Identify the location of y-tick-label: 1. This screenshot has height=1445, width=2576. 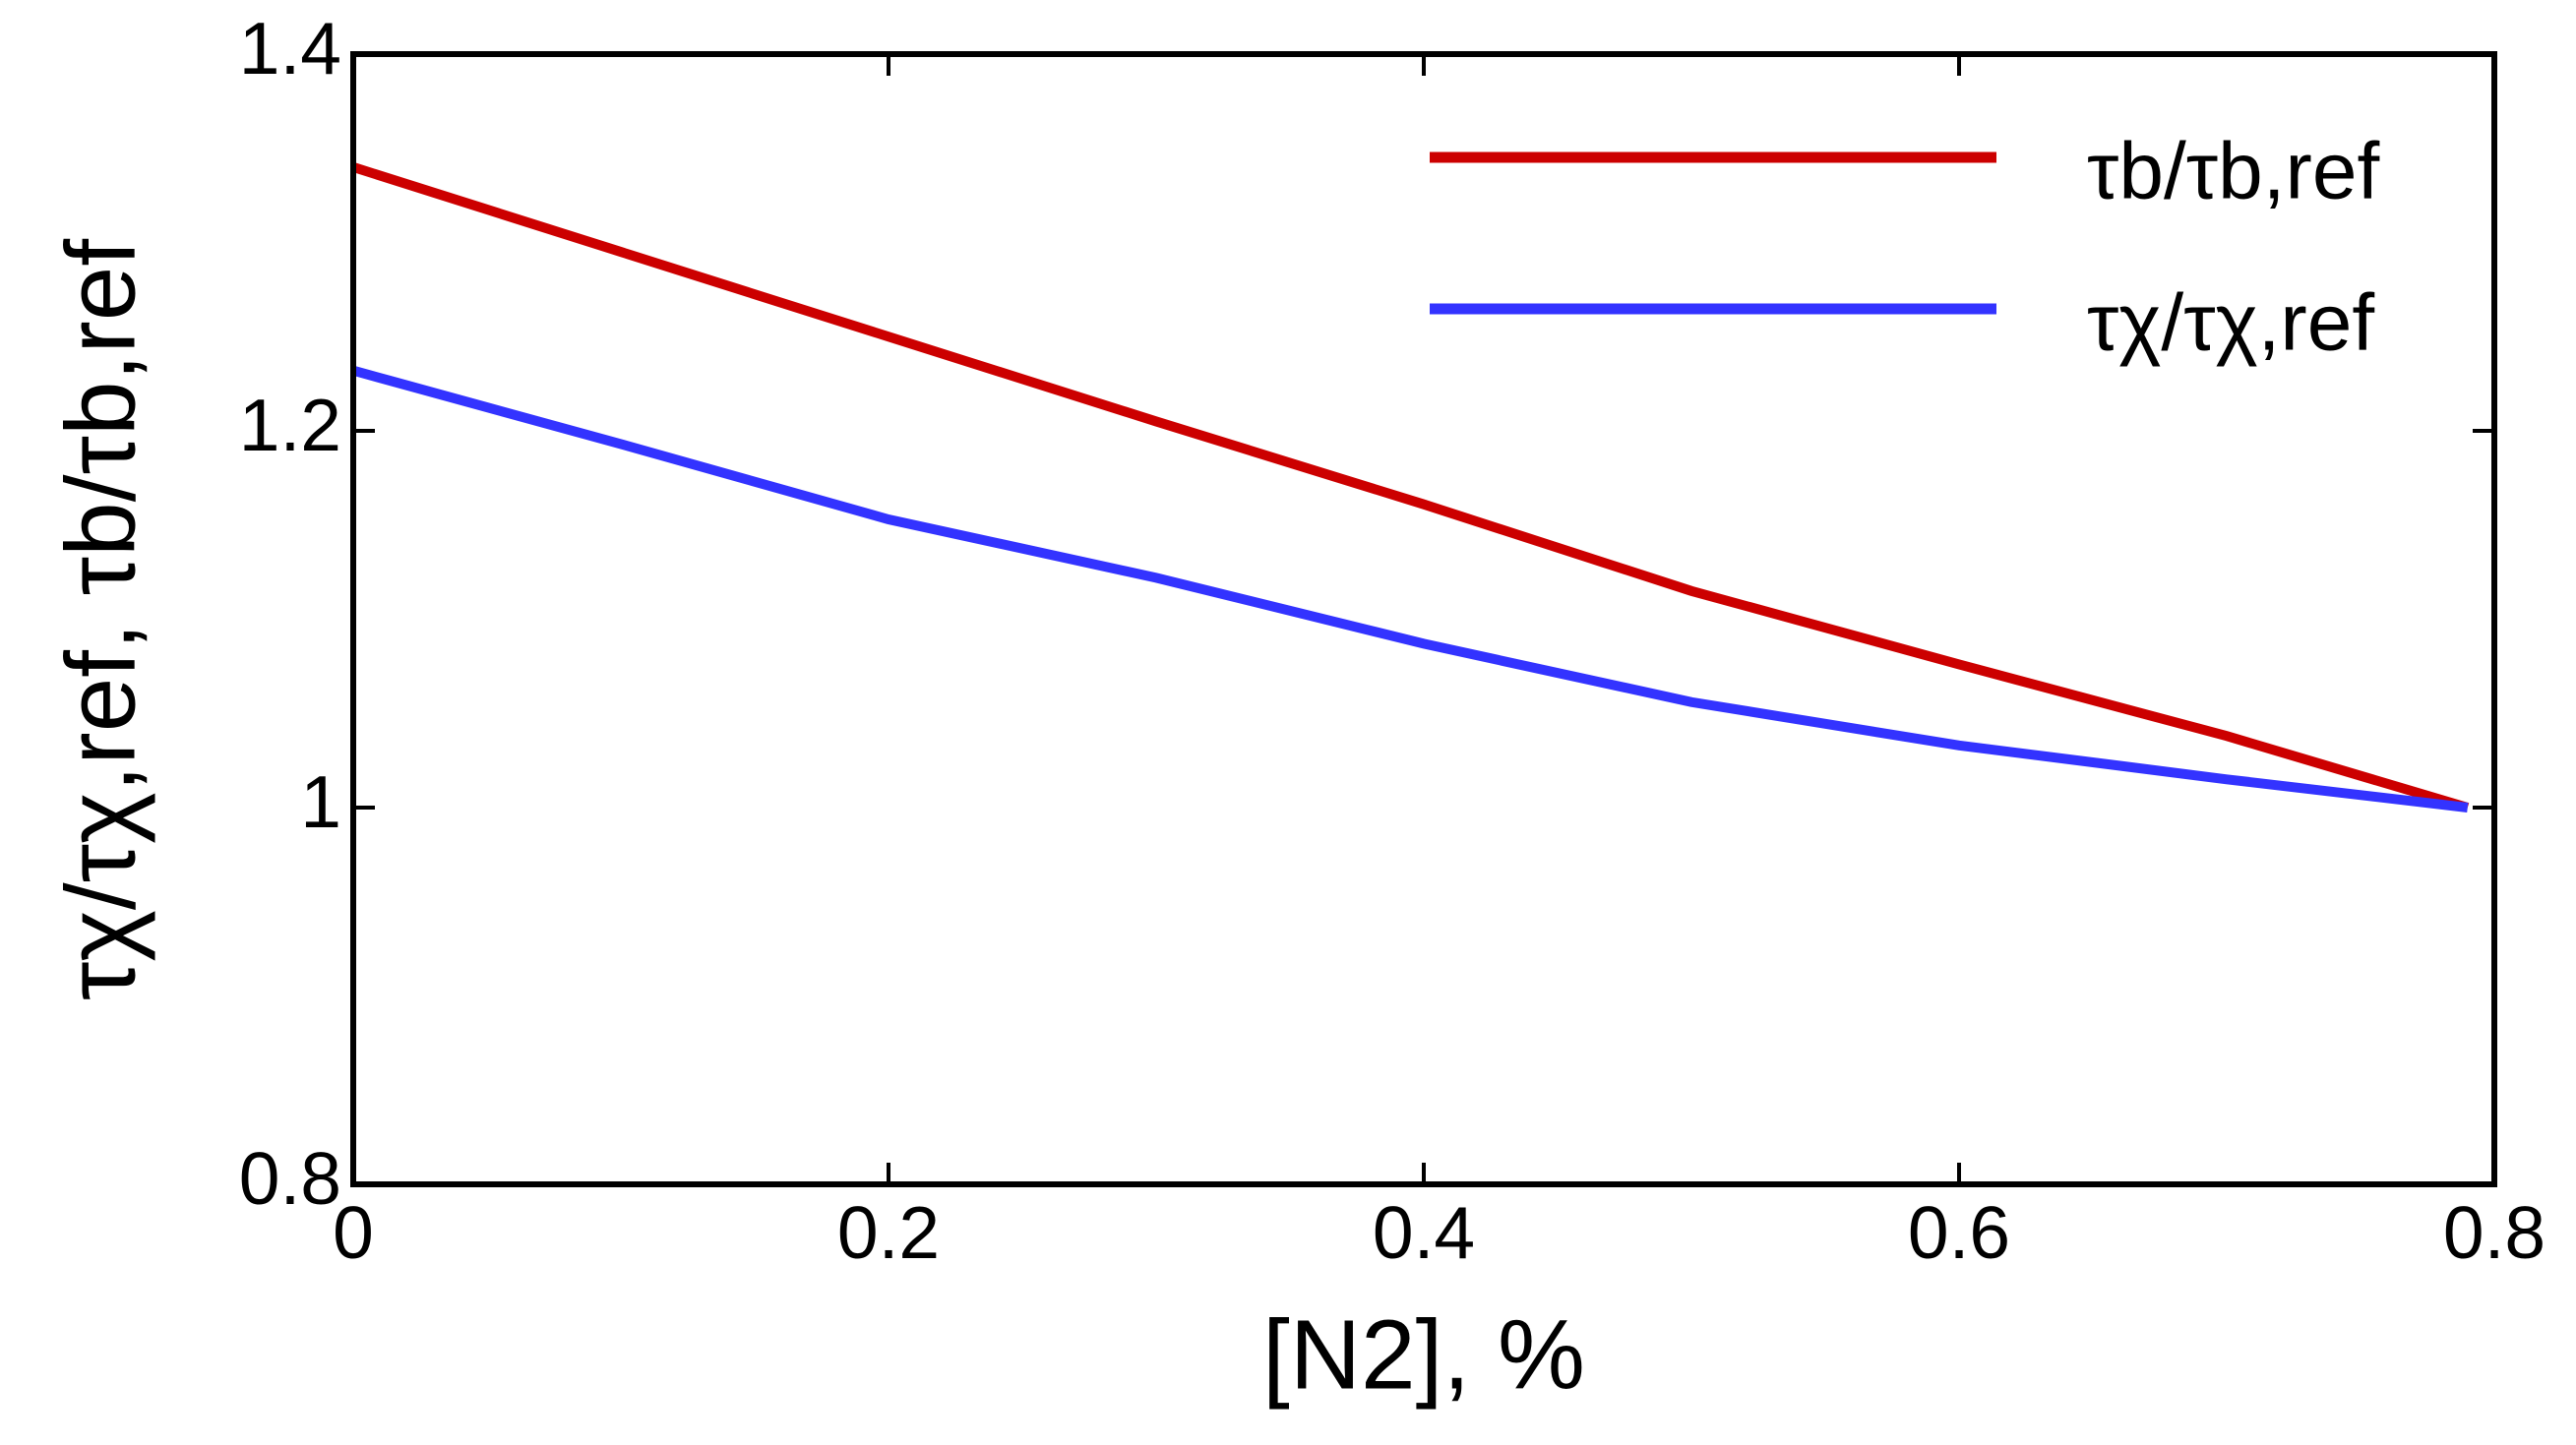
(320, 801).